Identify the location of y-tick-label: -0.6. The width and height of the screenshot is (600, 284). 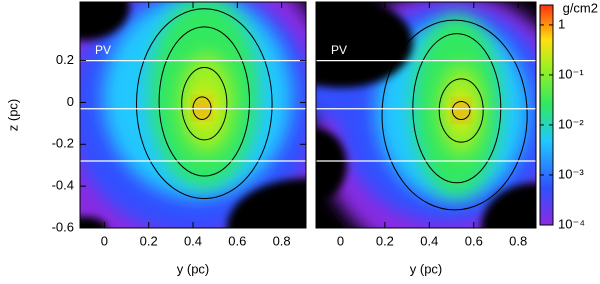
(63, 226).